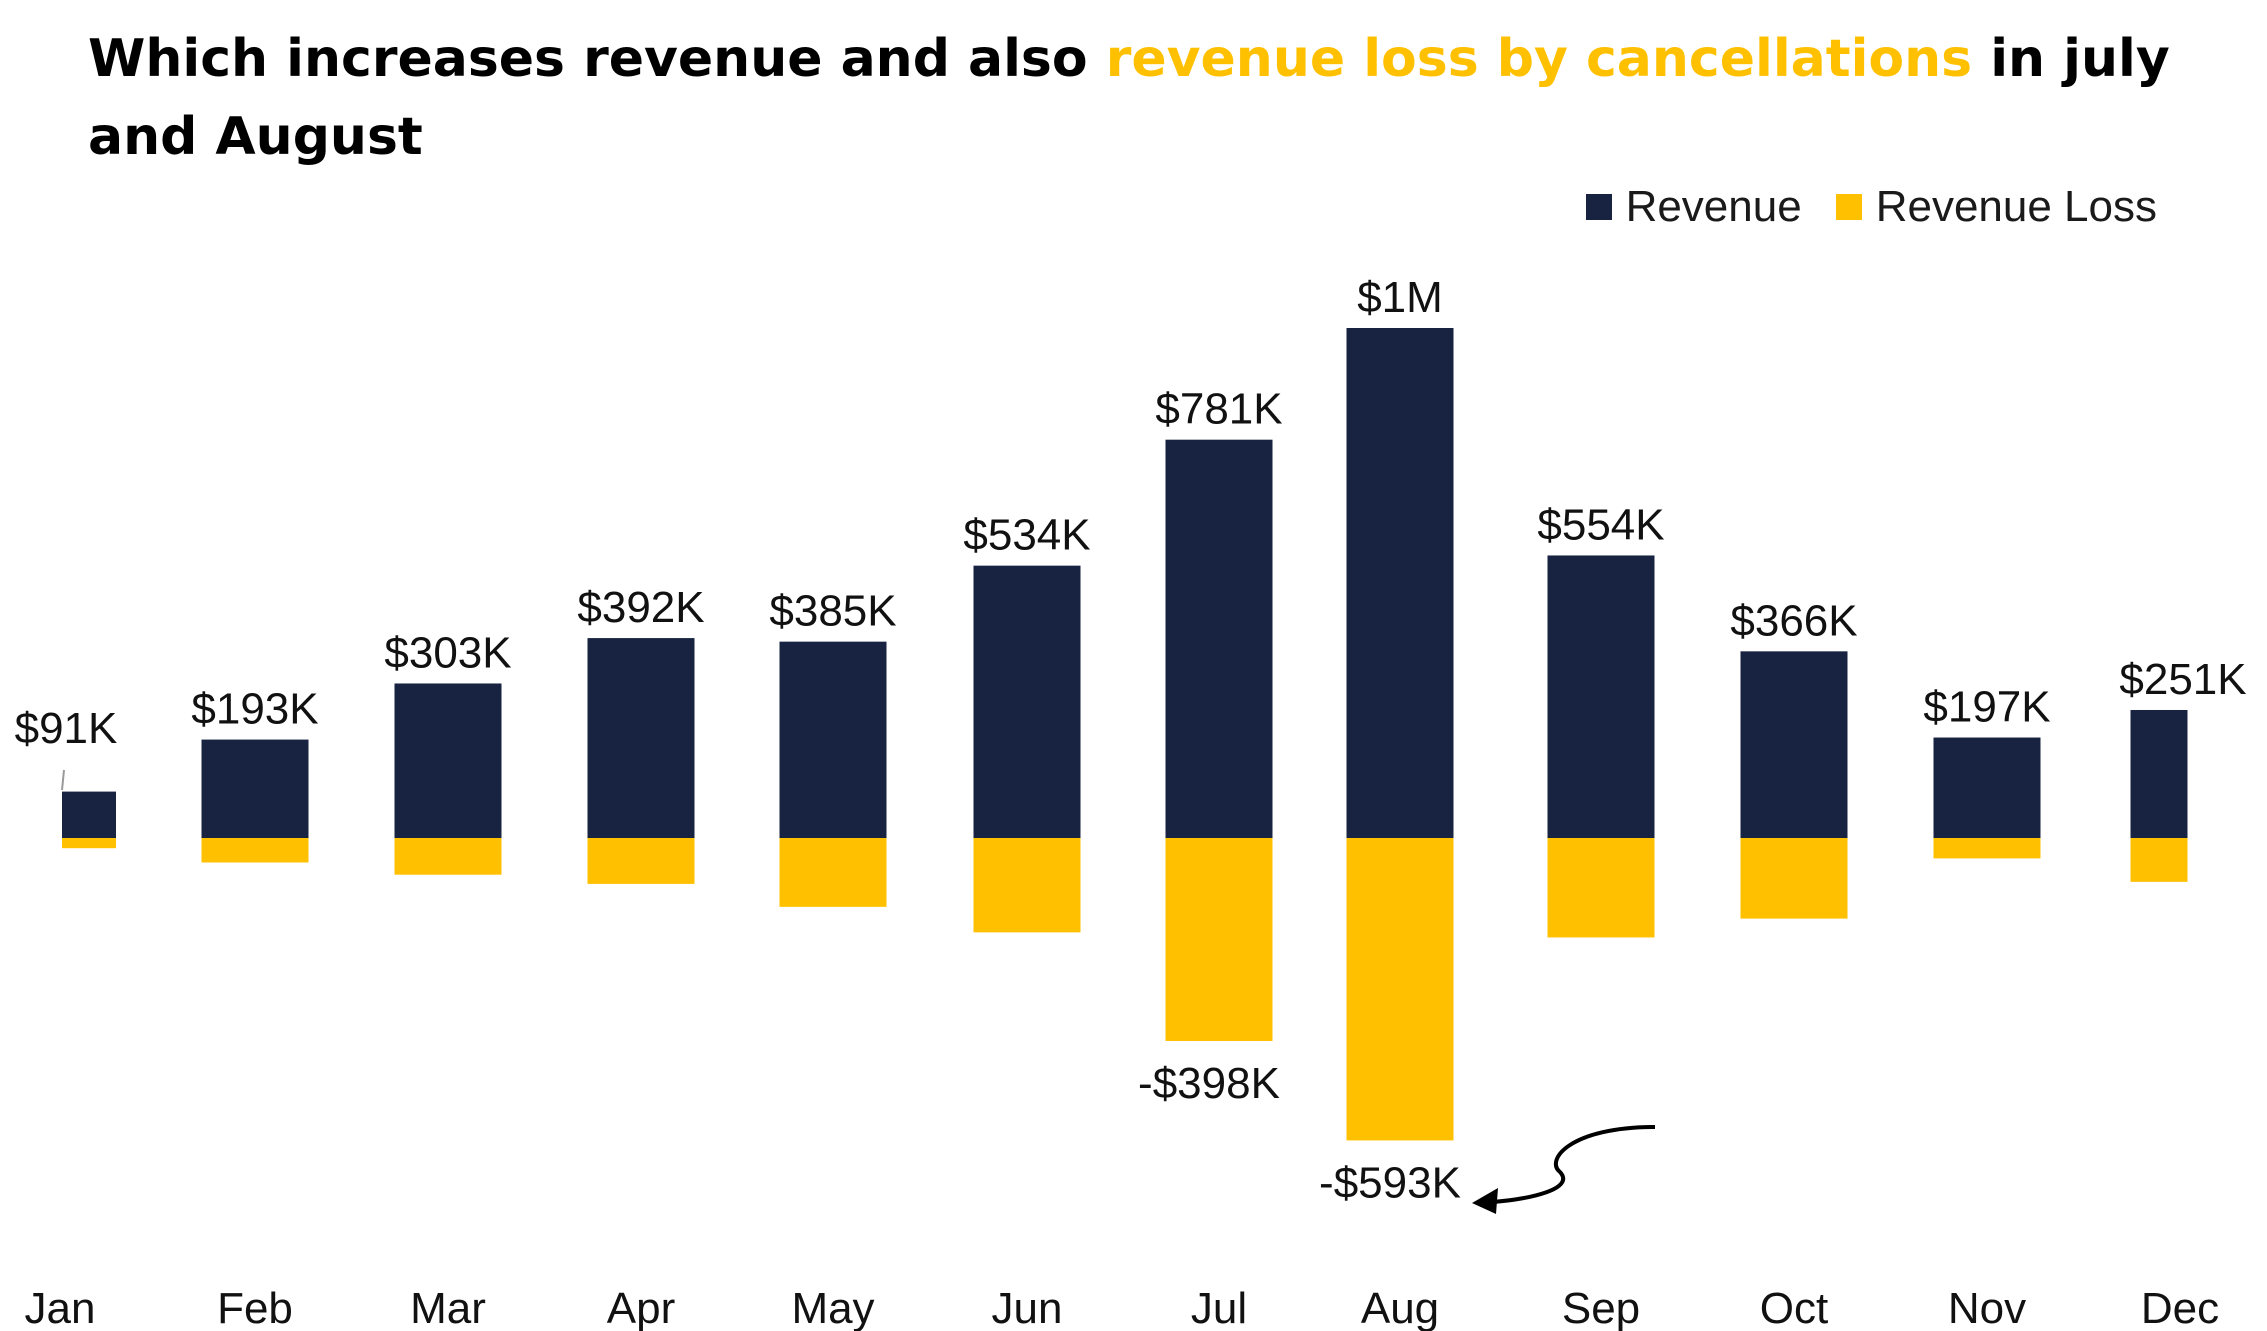  What do you see at coordinates (1026, 535) in the screenshot?
I see `data-label-revenue-jun: $534K` at bounding box center [1026, 535].